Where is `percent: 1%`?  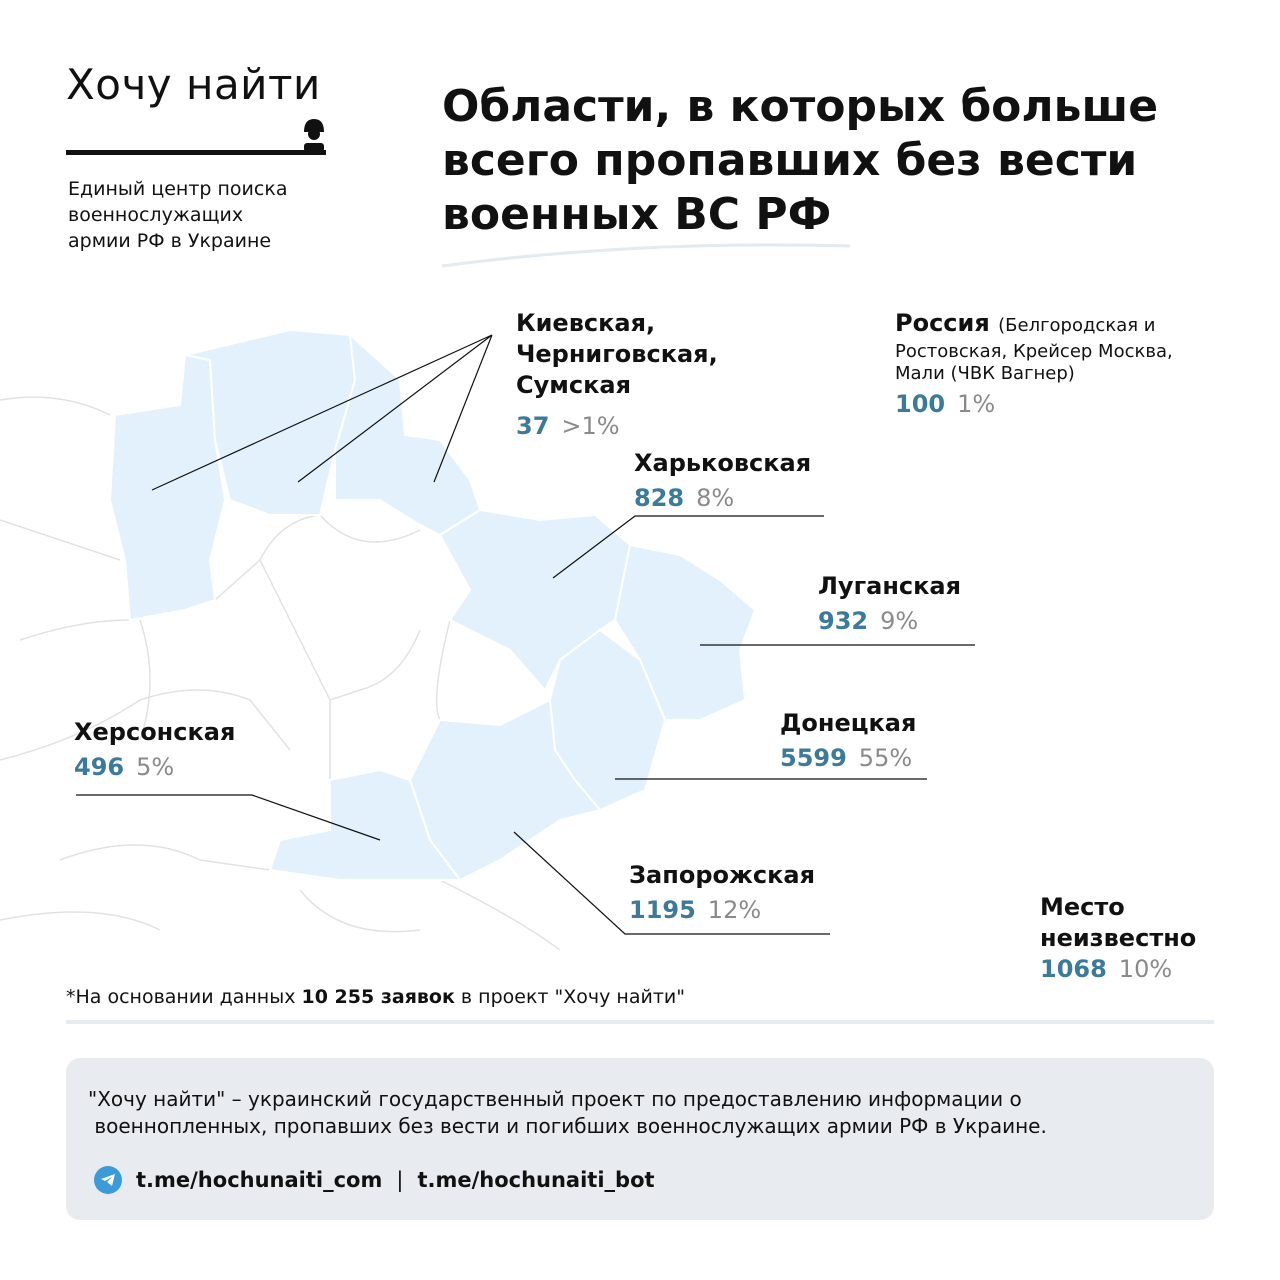 percent: 1% is located at coordinates (976, 404).